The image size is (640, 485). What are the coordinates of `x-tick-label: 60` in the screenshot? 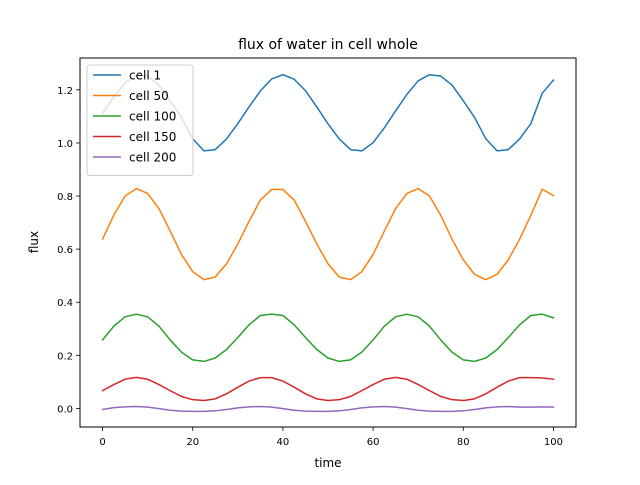 It's located at (373, 442).